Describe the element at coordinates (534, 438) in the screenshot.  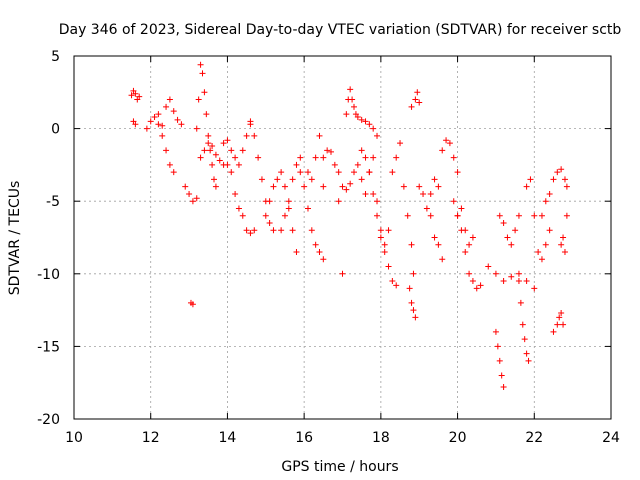
I see `x-tick-label: 22` at that location.